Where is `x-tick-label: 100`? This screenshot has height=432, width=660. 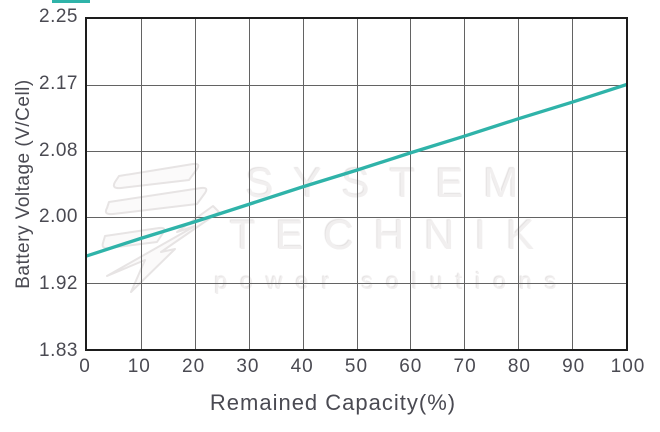
x-tick-label: 100 is located at coordinates (628, 366).